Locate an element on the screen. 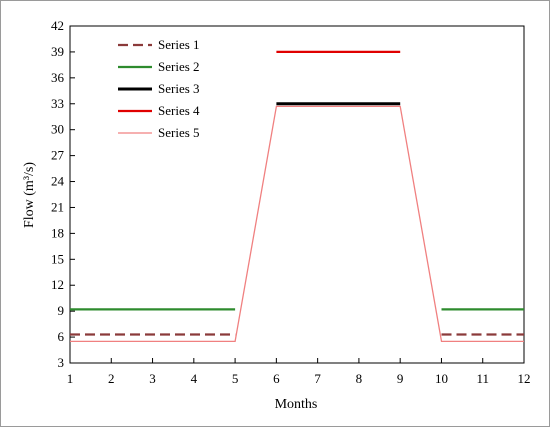 The image size is (550, 427). y-tick-label: 6 is located at coordinates (61, 336).